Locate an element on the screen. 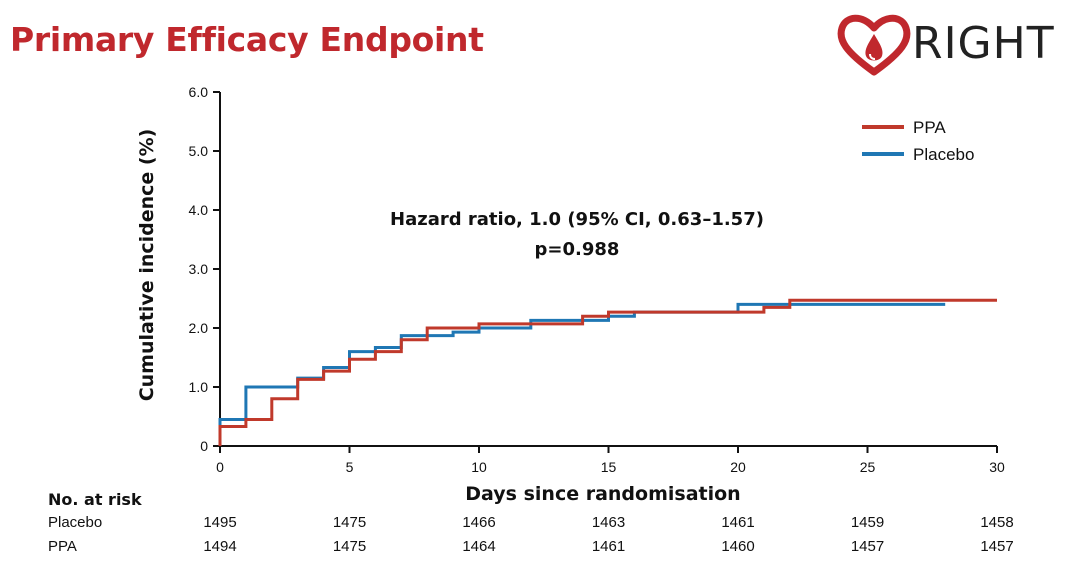  risk-row-label: Placebo is located at coordinates (75, 522).